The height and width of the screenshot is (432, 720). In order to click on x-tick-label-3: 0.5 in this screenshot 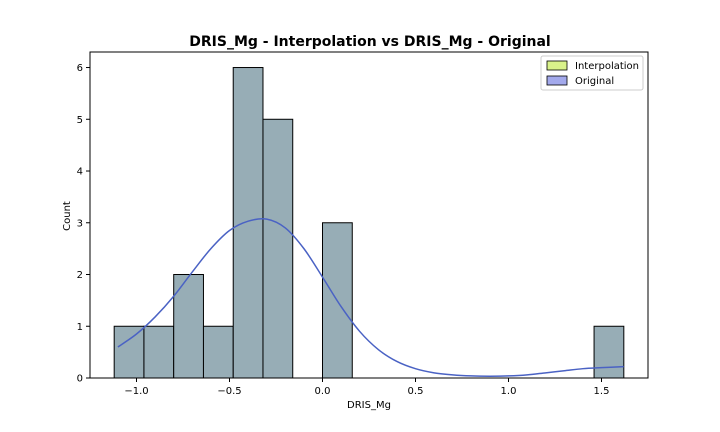, I will do `click(416, 391)`.